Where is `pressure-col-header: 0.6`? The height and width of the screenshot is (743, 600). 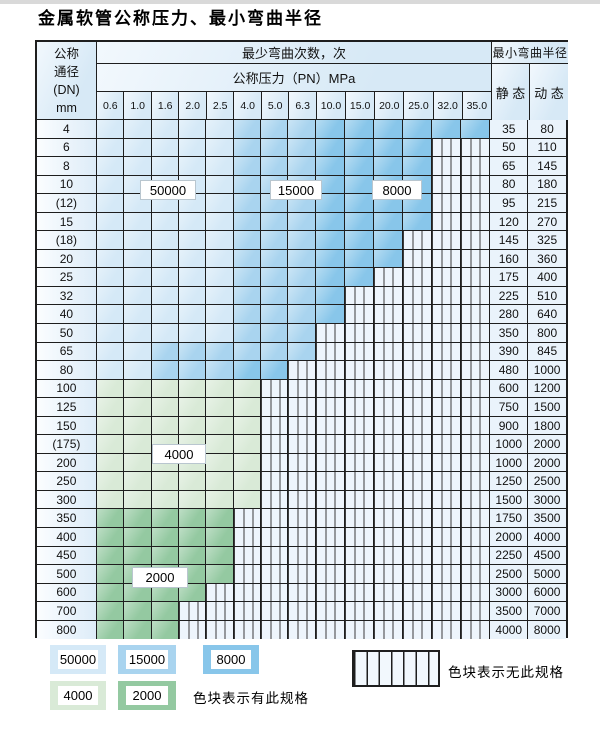 pressure-col-header: 0.6 is located at coordinates (111, 106).